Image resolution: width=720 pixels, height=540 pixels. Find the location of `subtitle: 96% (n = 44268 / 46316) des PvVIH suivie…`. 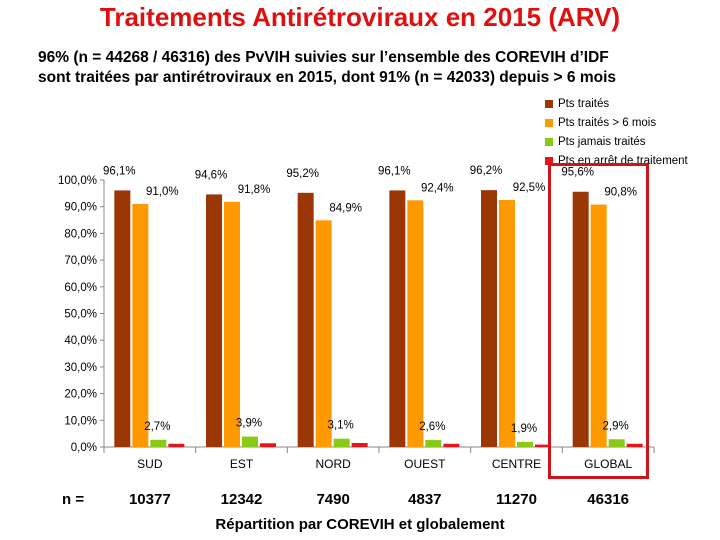

subtitle: 96% (n = 44268 / 46316) des PvVIH suivie… is located at coordinates (368, 68).